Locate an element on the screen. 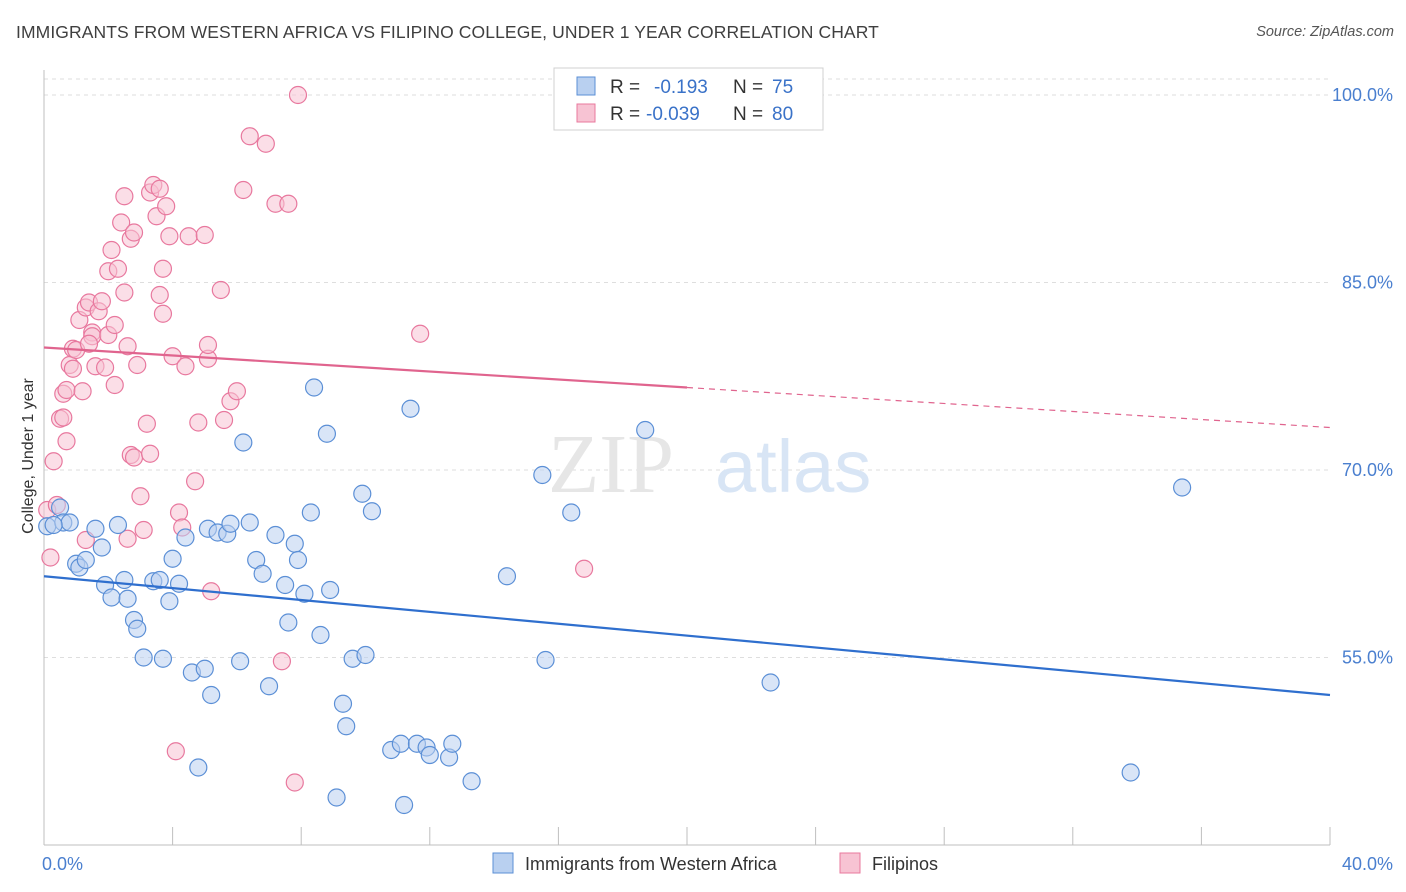 Image resolution: width=1406 pixels, height=892 pixels. stats-n-value-2: 80 is located at coordinates (782, 114).